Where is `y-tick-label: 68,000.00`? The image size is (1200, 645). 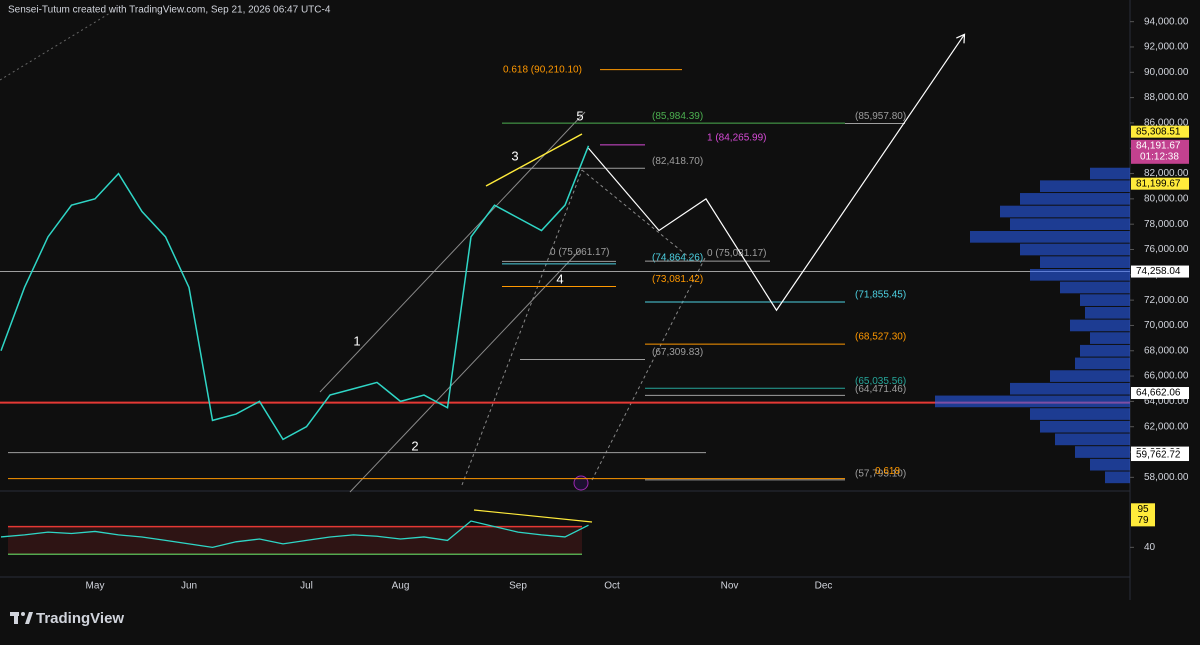
y-tick-label: 68,000.00 is located at coordinates (1166, 350).